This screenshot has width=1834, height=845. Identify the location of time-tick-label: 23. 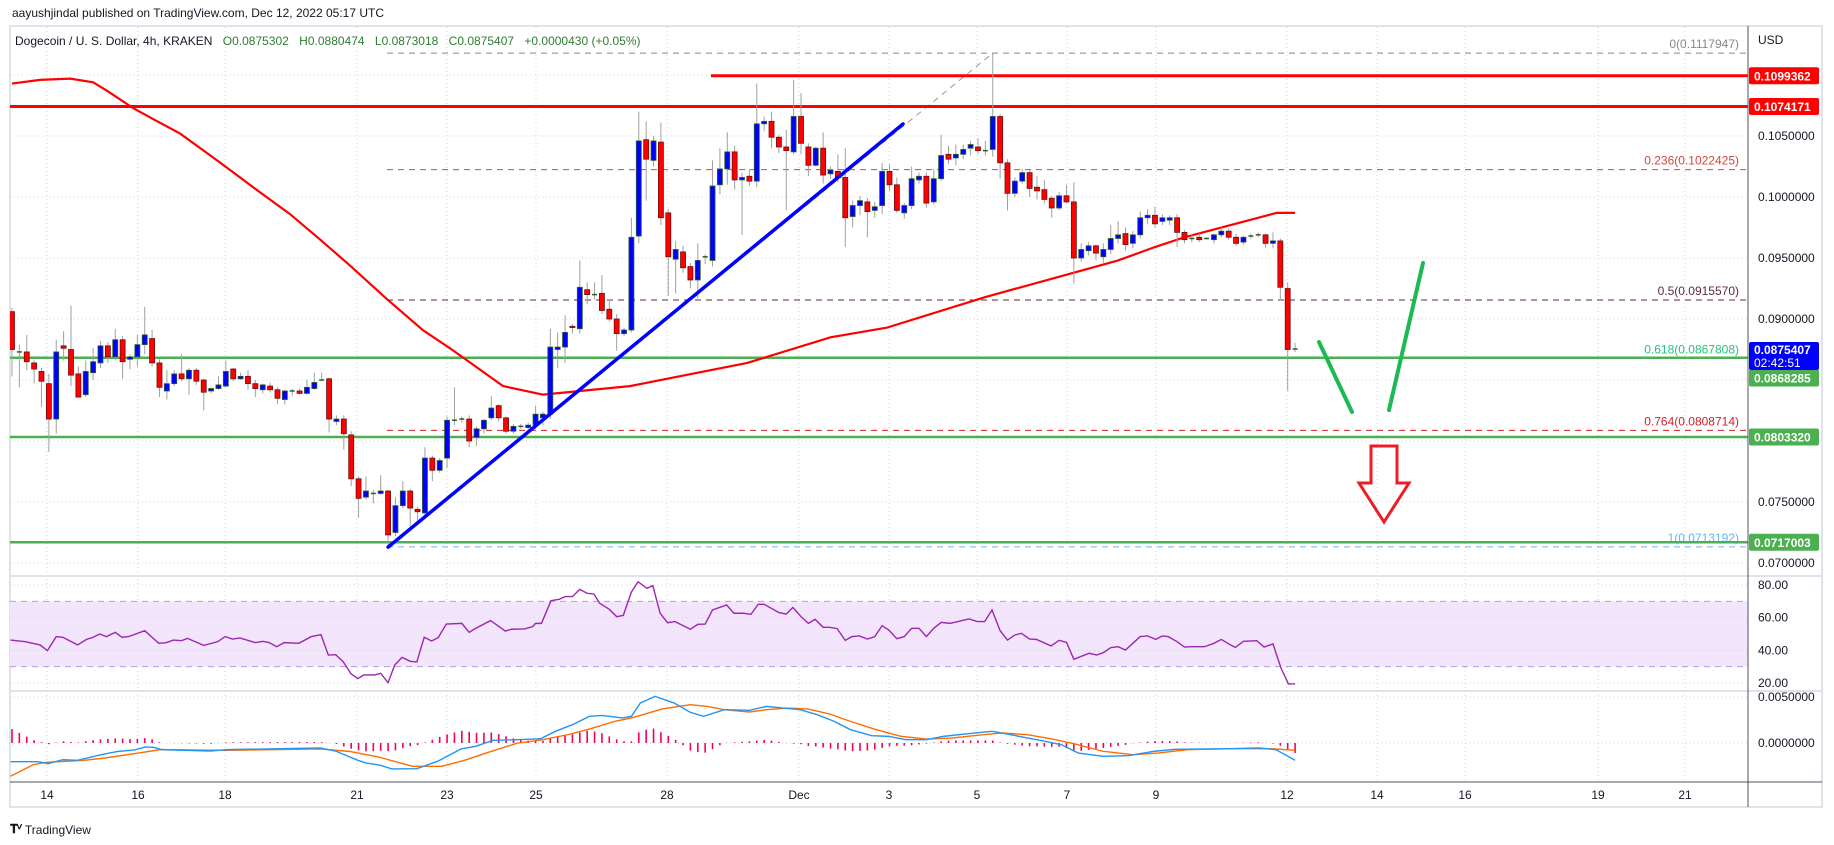
(447, 795).